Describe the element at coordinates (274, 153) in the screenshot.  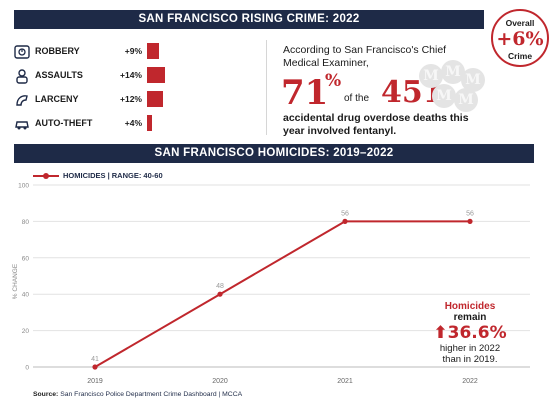
I see `homicides-header: SAN FRANCISCO HOMICIDES: 2019–2022` at that location.